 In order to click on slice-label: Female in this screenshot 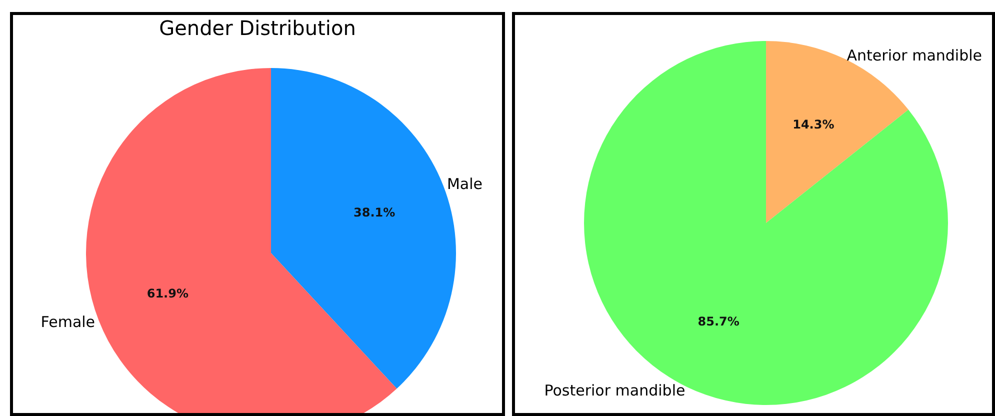, I will do `click(68, 322)`.